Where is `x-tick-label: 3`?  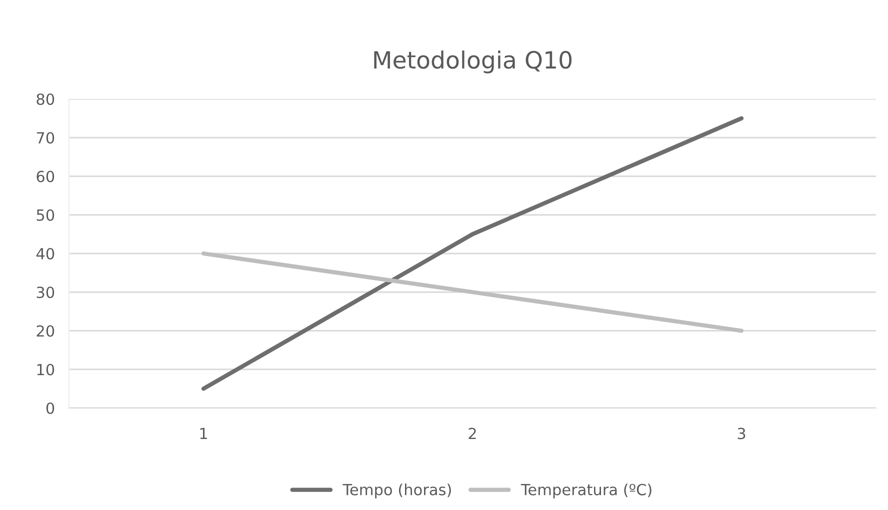 x-tick-label: 3 is located at coordinates (742, 434).